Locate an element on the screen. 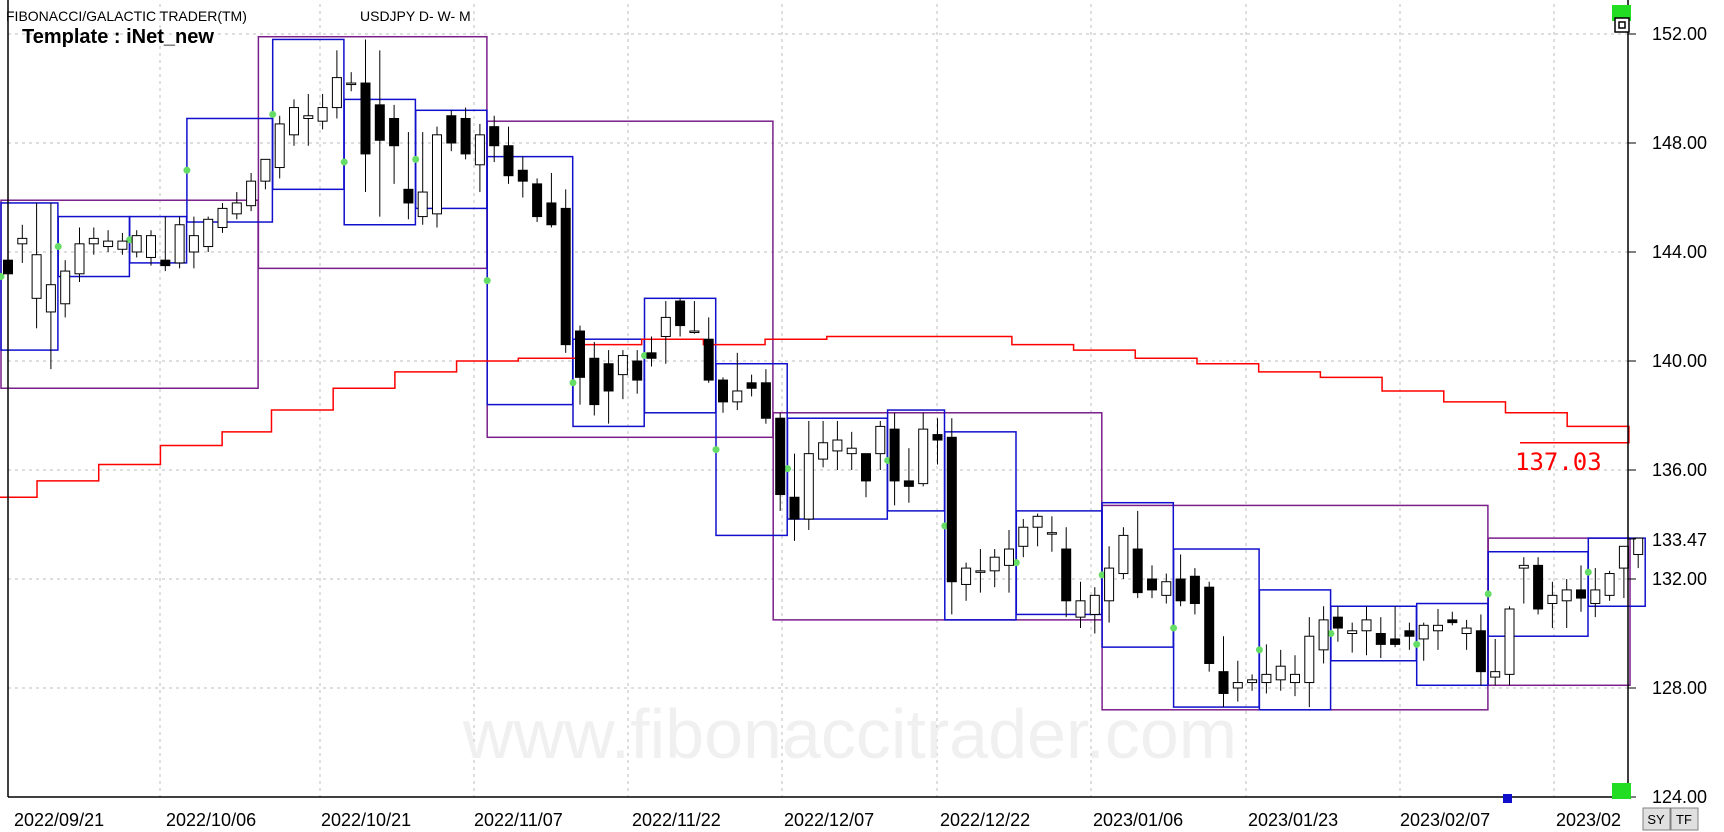  sy-button: SY is located at coordinates (1656, 819).